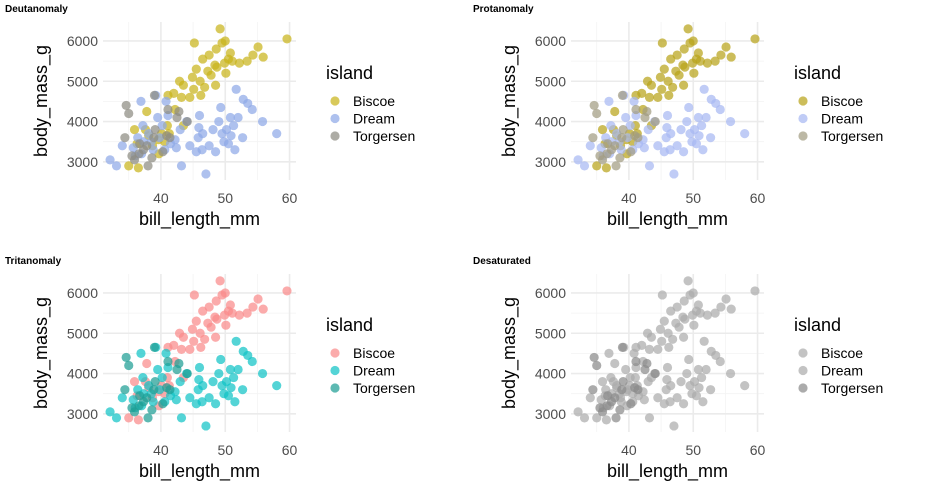 This screenshot has height=504, width=936. I want to click on panel-title: Protanomaly, so click(503, 9).